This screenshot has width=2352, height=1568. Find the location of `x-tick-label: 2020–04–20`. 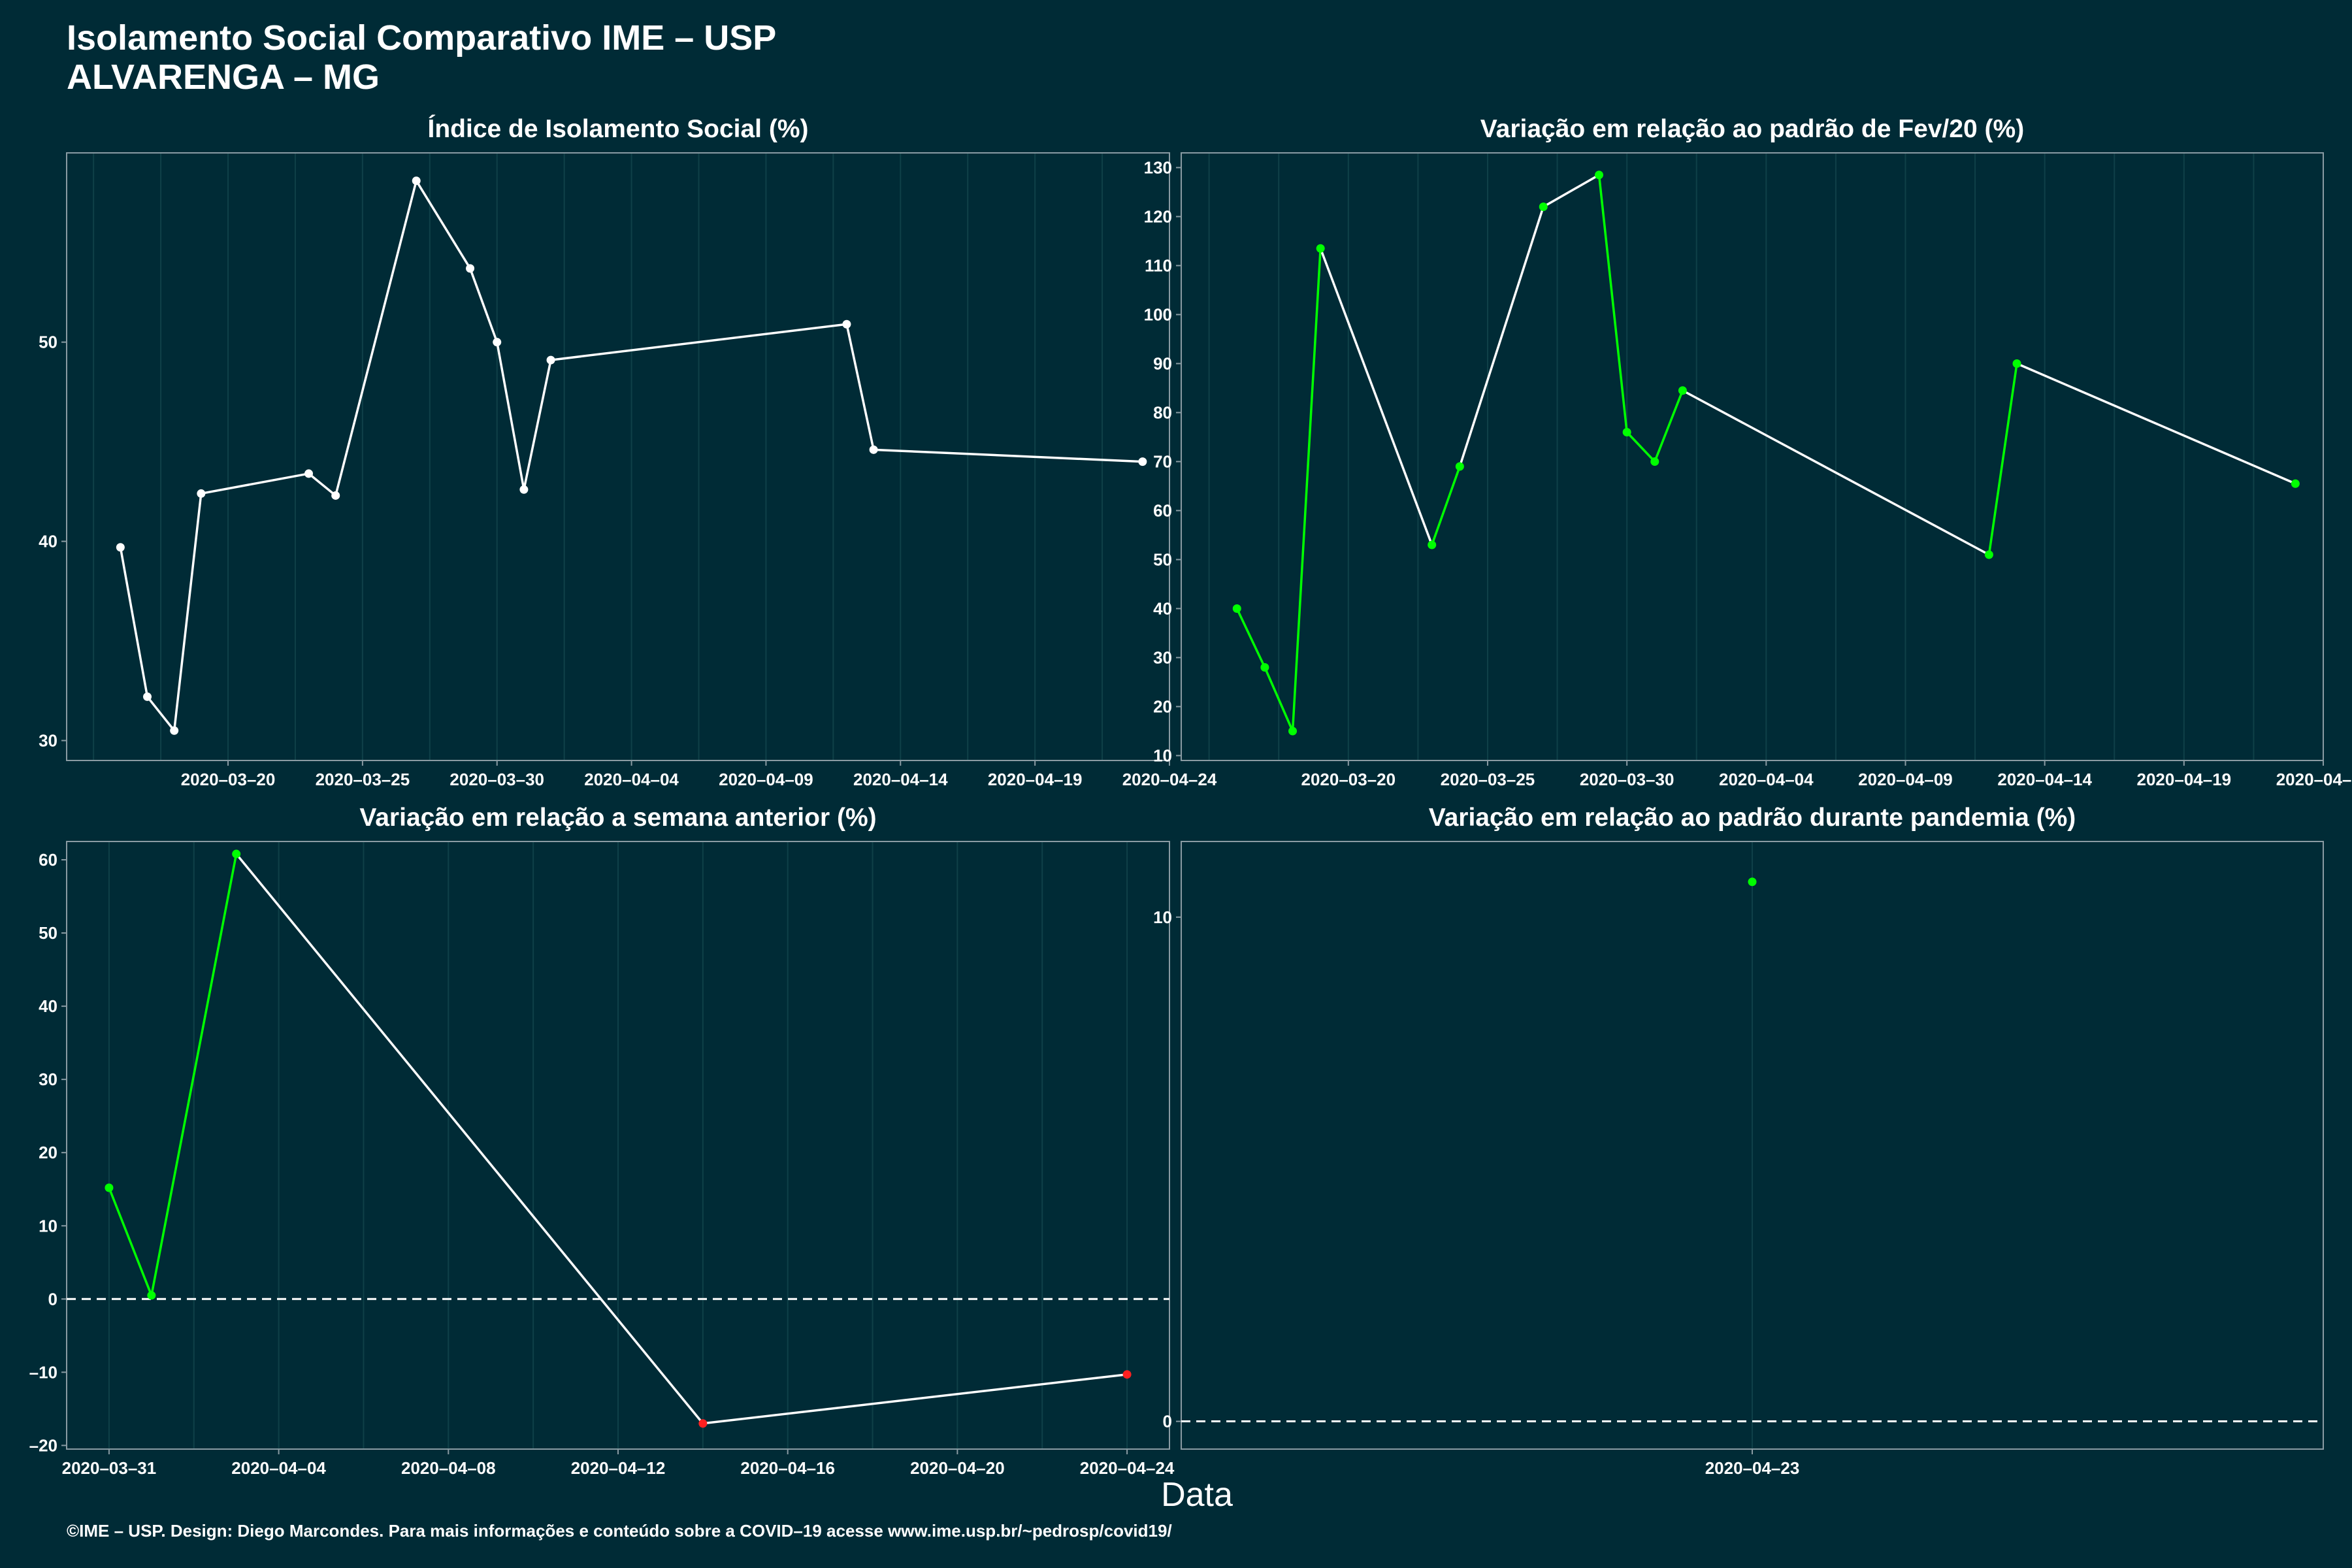

x-tick-label: 2020–04–20 is located at coordinates (957, 1468).